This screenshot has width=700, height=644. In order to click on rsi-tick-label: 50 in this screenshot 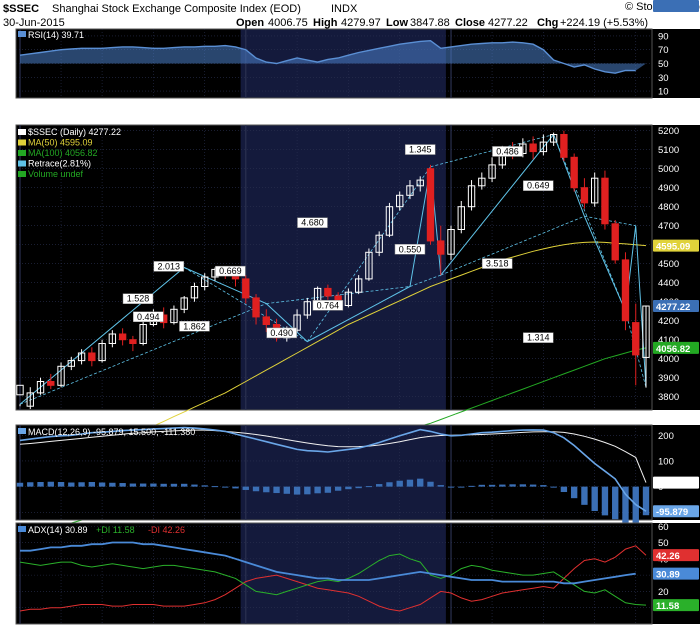, I will do `click(663, 64)`.